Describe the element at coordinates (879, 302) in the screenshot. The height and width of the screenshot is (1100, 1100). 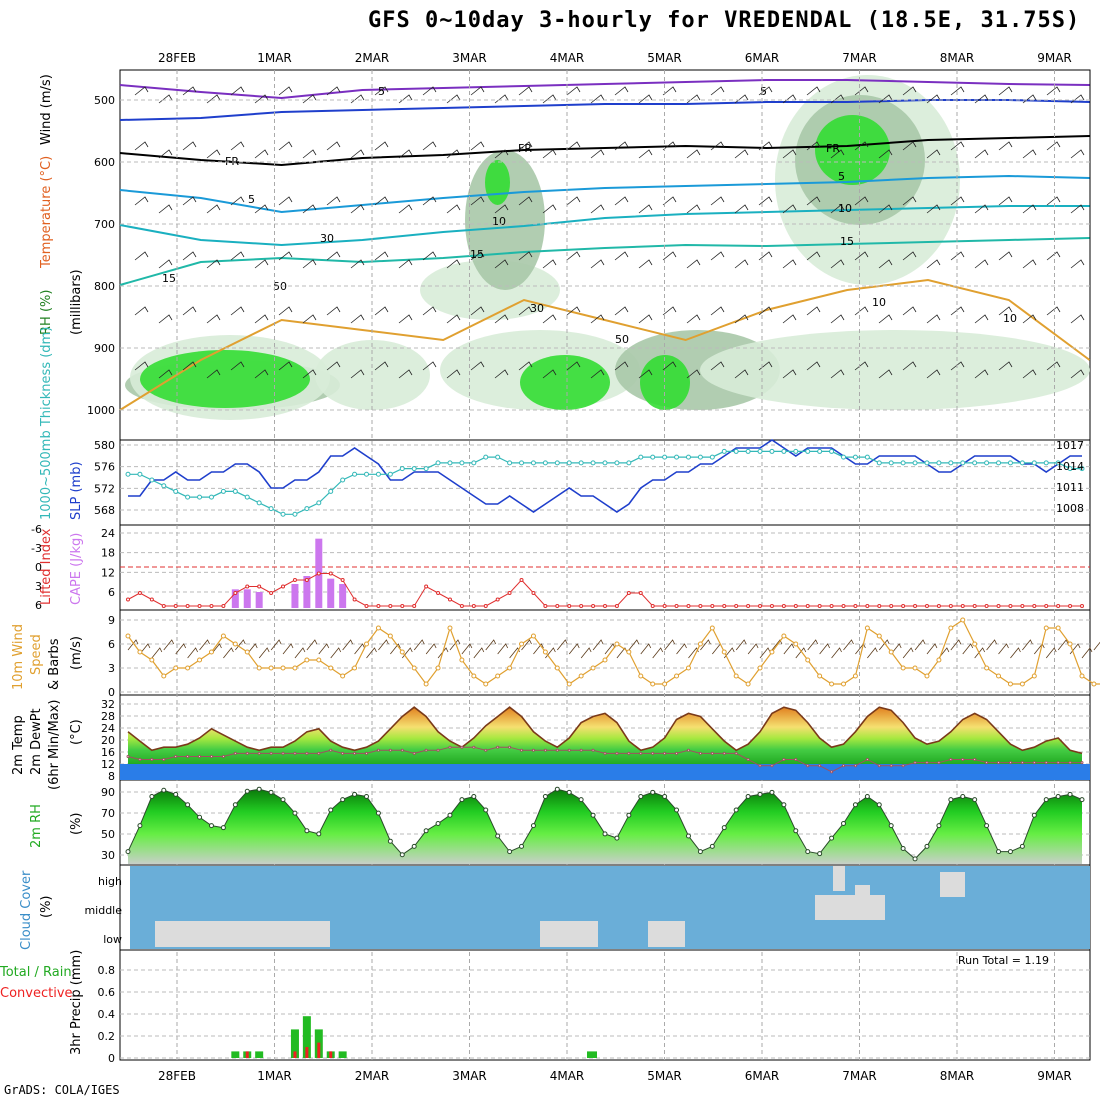
I see `contour-label: 10` at that location.